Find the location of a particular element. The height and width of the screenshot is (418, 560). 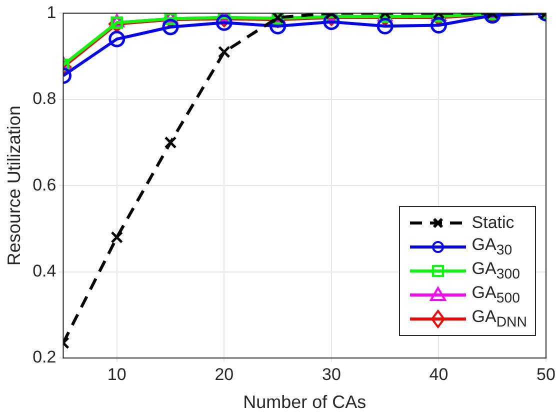

y-tick-label: 0.6 is located at coordinates (44, 184).